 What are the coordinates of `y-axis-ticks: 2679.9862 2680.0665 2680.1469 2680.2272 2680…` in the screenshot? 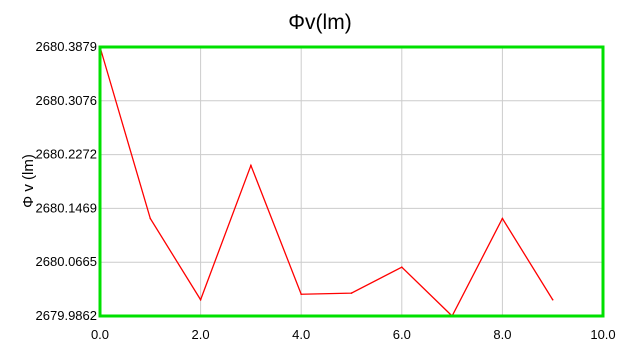 It's located at (66, 181).